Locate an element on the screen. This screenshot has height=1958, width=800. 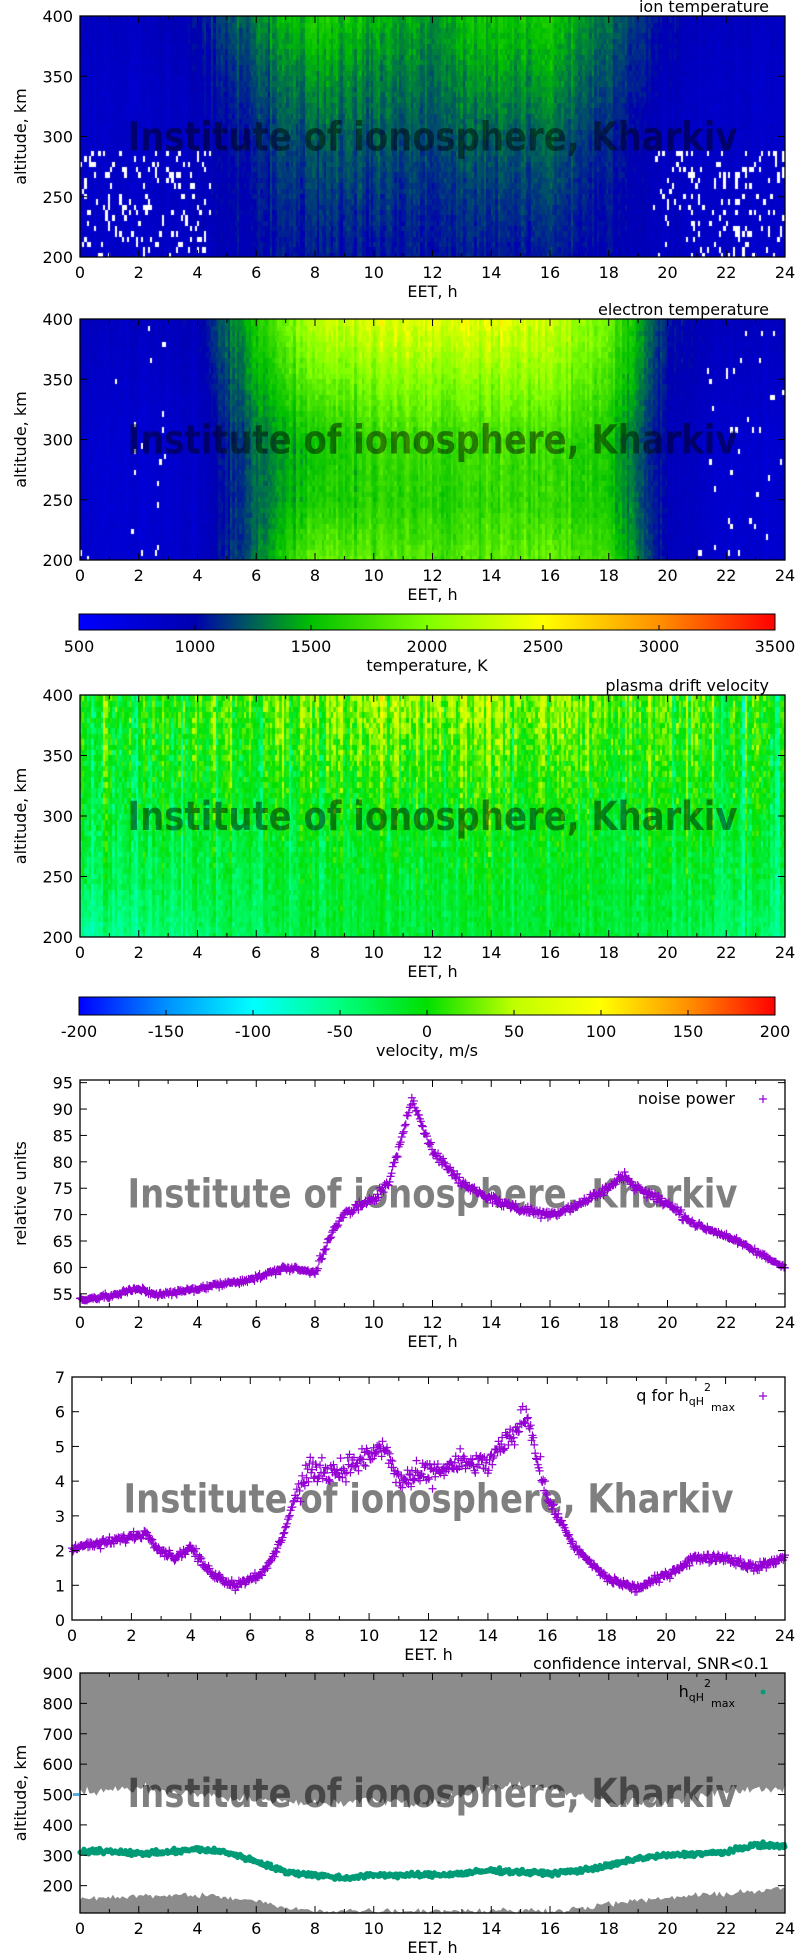
colorbar-tick-label: 2000 is located at coordinates (427, 646).